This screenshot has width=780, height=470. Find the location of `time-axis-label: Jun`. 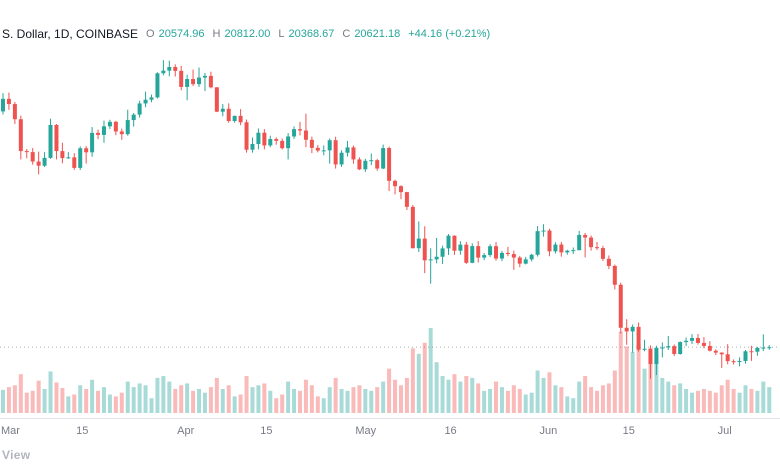

time-axis-label: Jun is located at coordinates (548, 431).